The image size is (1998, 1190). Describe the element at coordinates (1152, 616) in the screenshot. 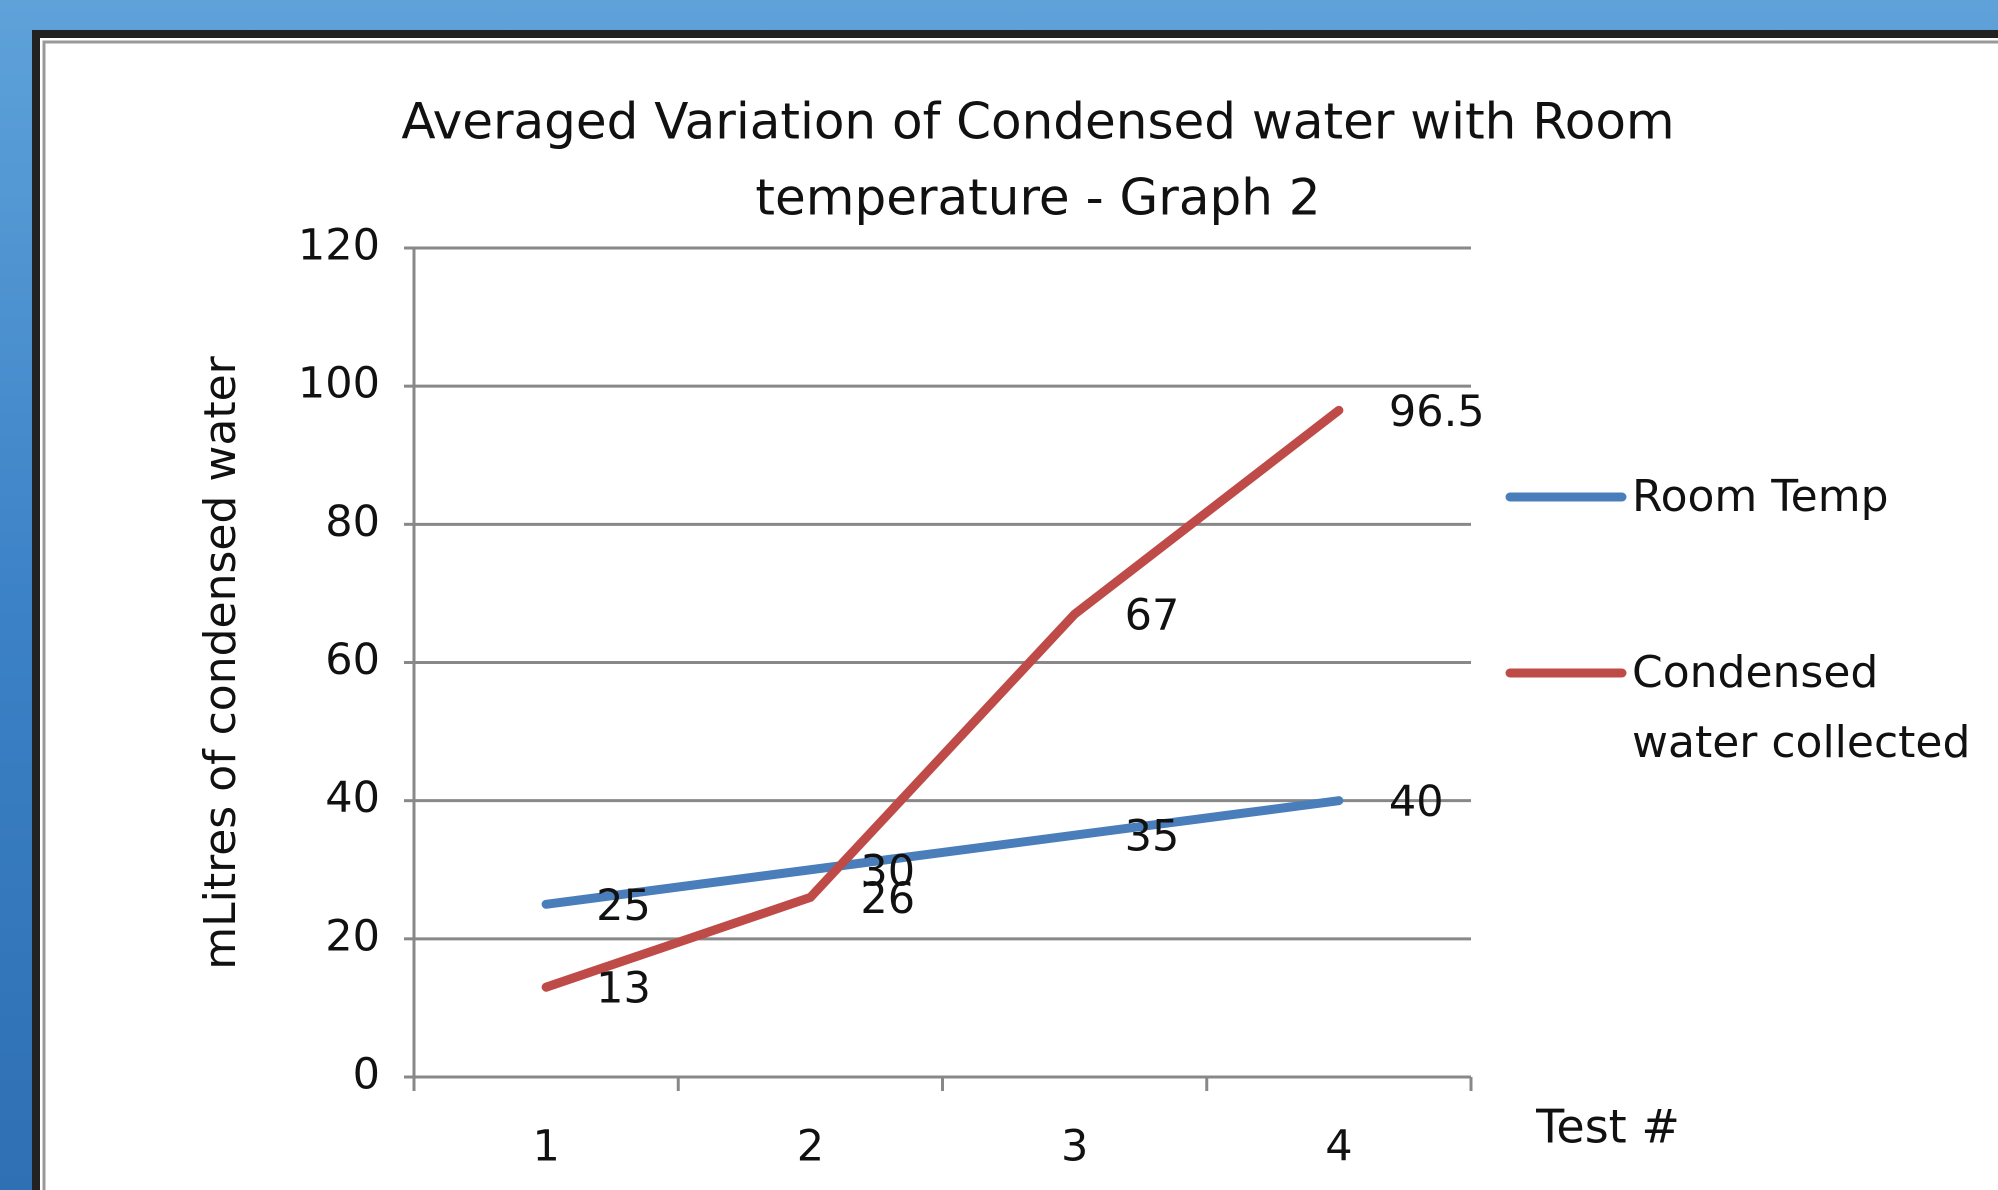

I see `data-label: 67` at that location.